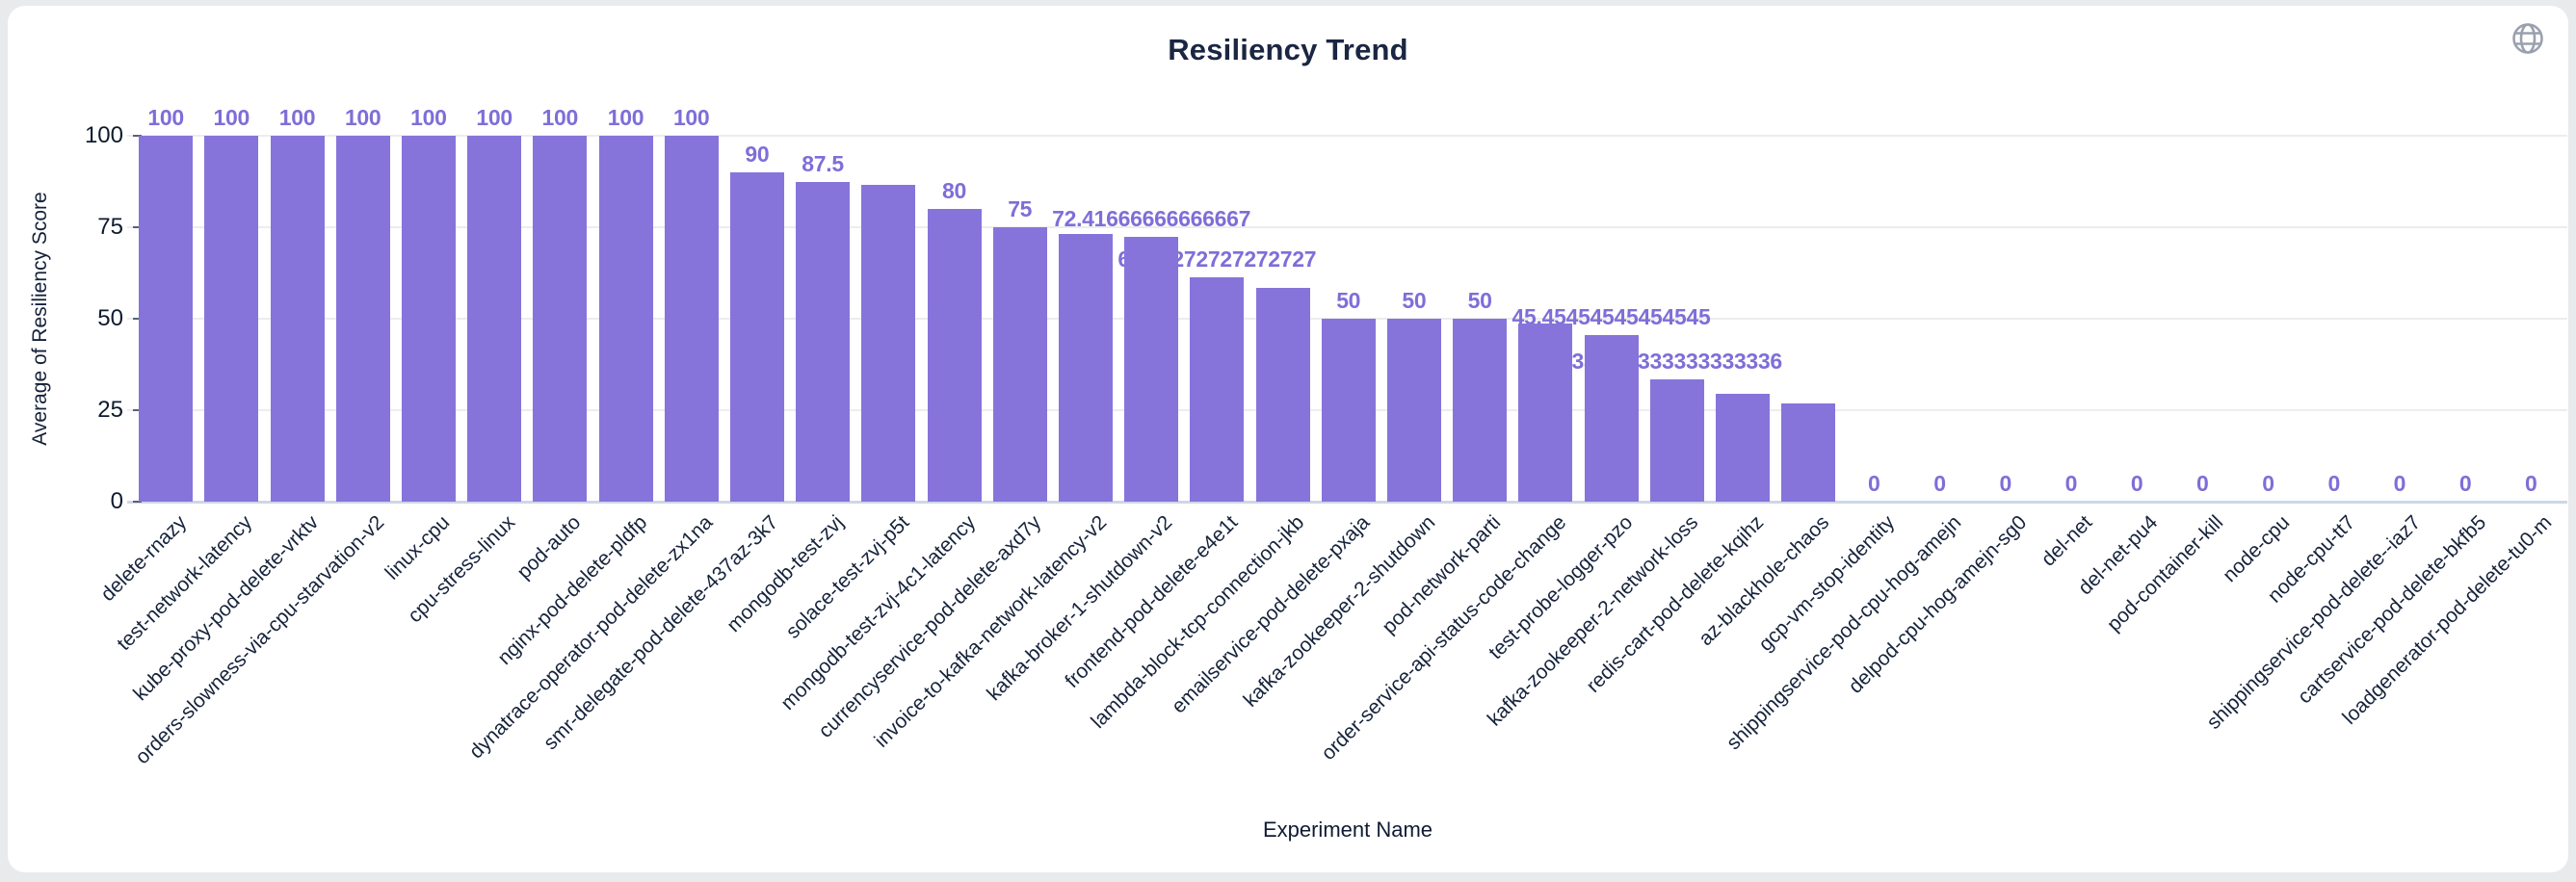 The width and height of the screenshot is (2576, 882). I want to click on x-axis-label: shippingservice-pod-cpu-hog-amejn, so click(1844, 633).